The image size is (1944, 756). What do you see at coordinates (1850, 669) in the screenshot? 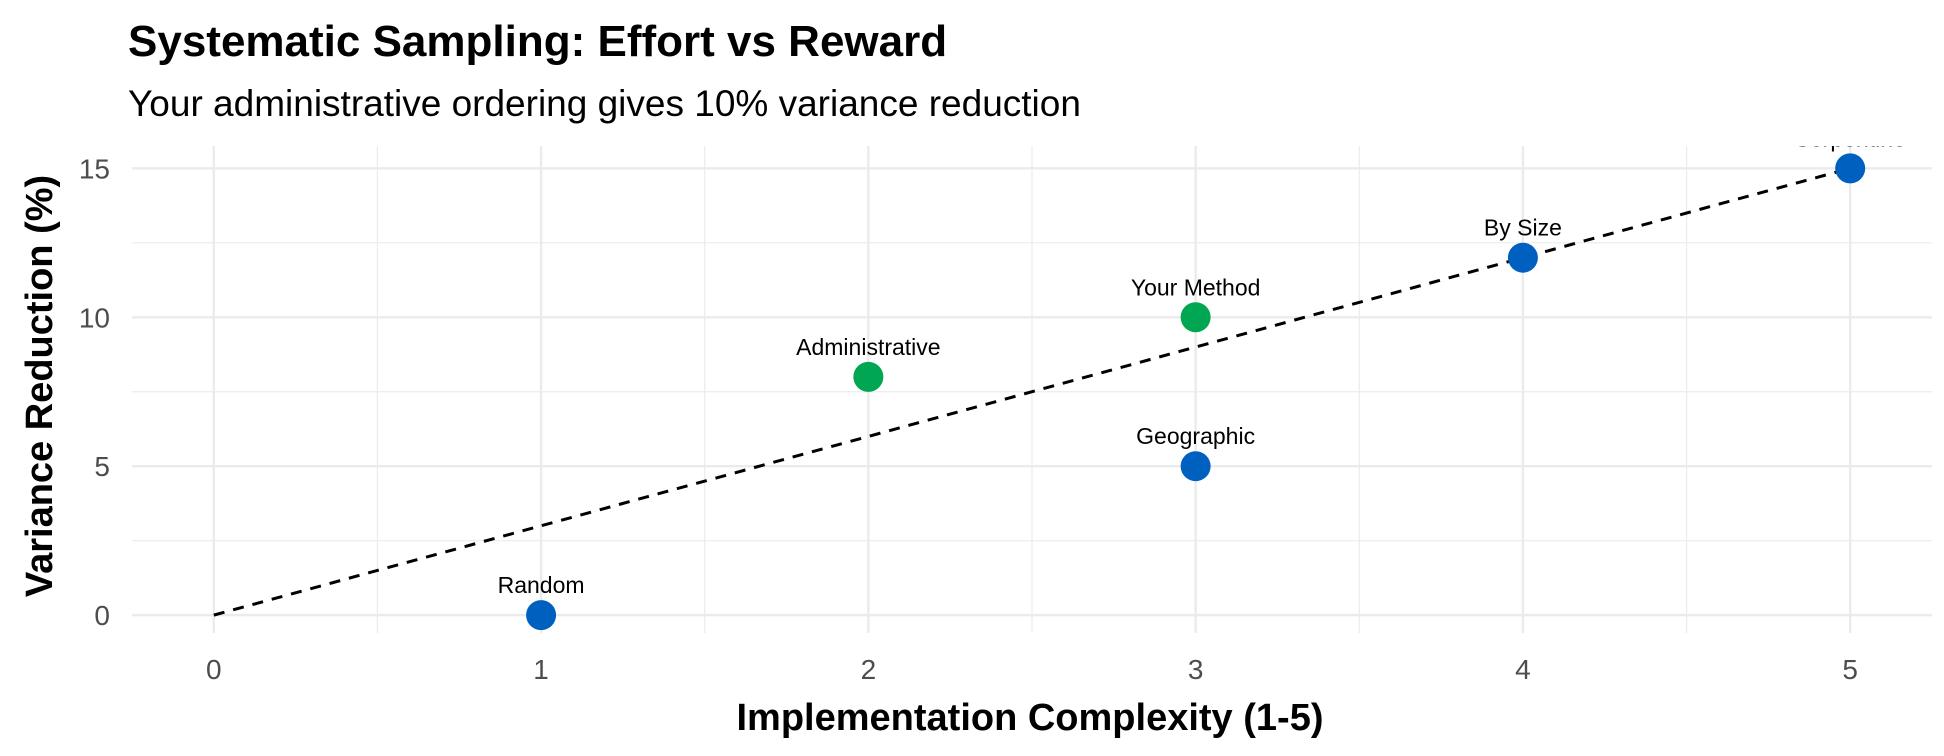
I see `x-tick-label: 5` at bounding box center [1850, 669].